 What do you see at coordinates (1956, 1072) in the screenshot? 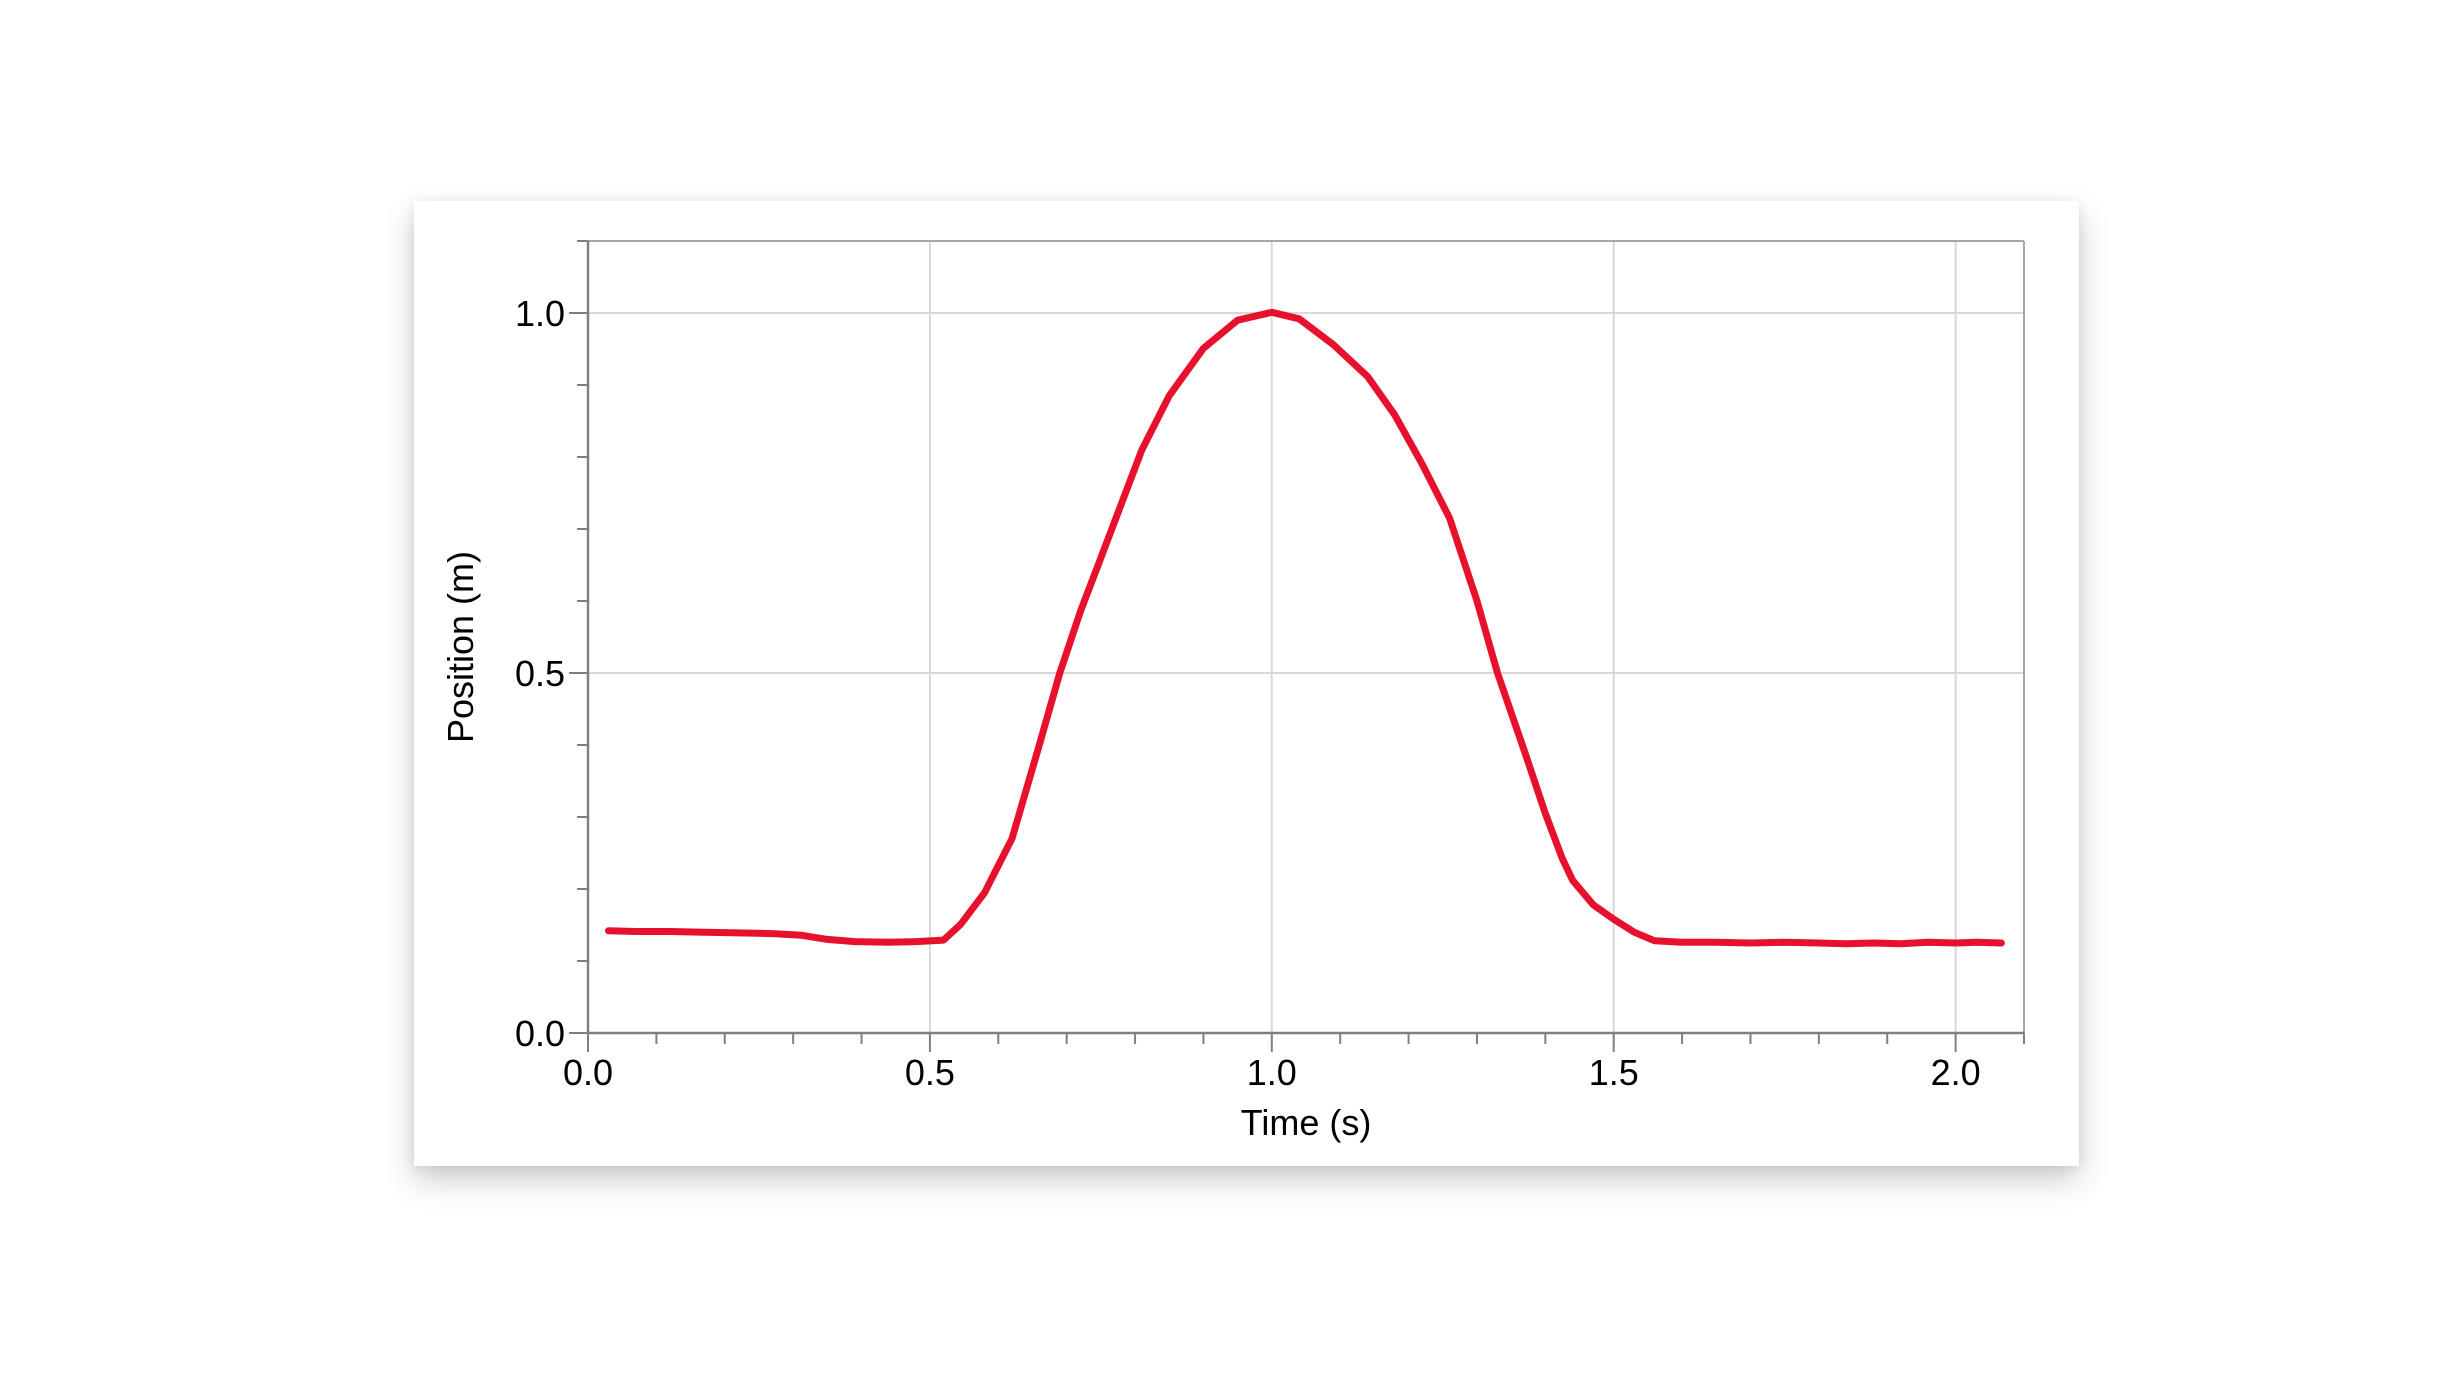
I see `x-tick-label: 2.0` at bounding box center [1956, 1072].